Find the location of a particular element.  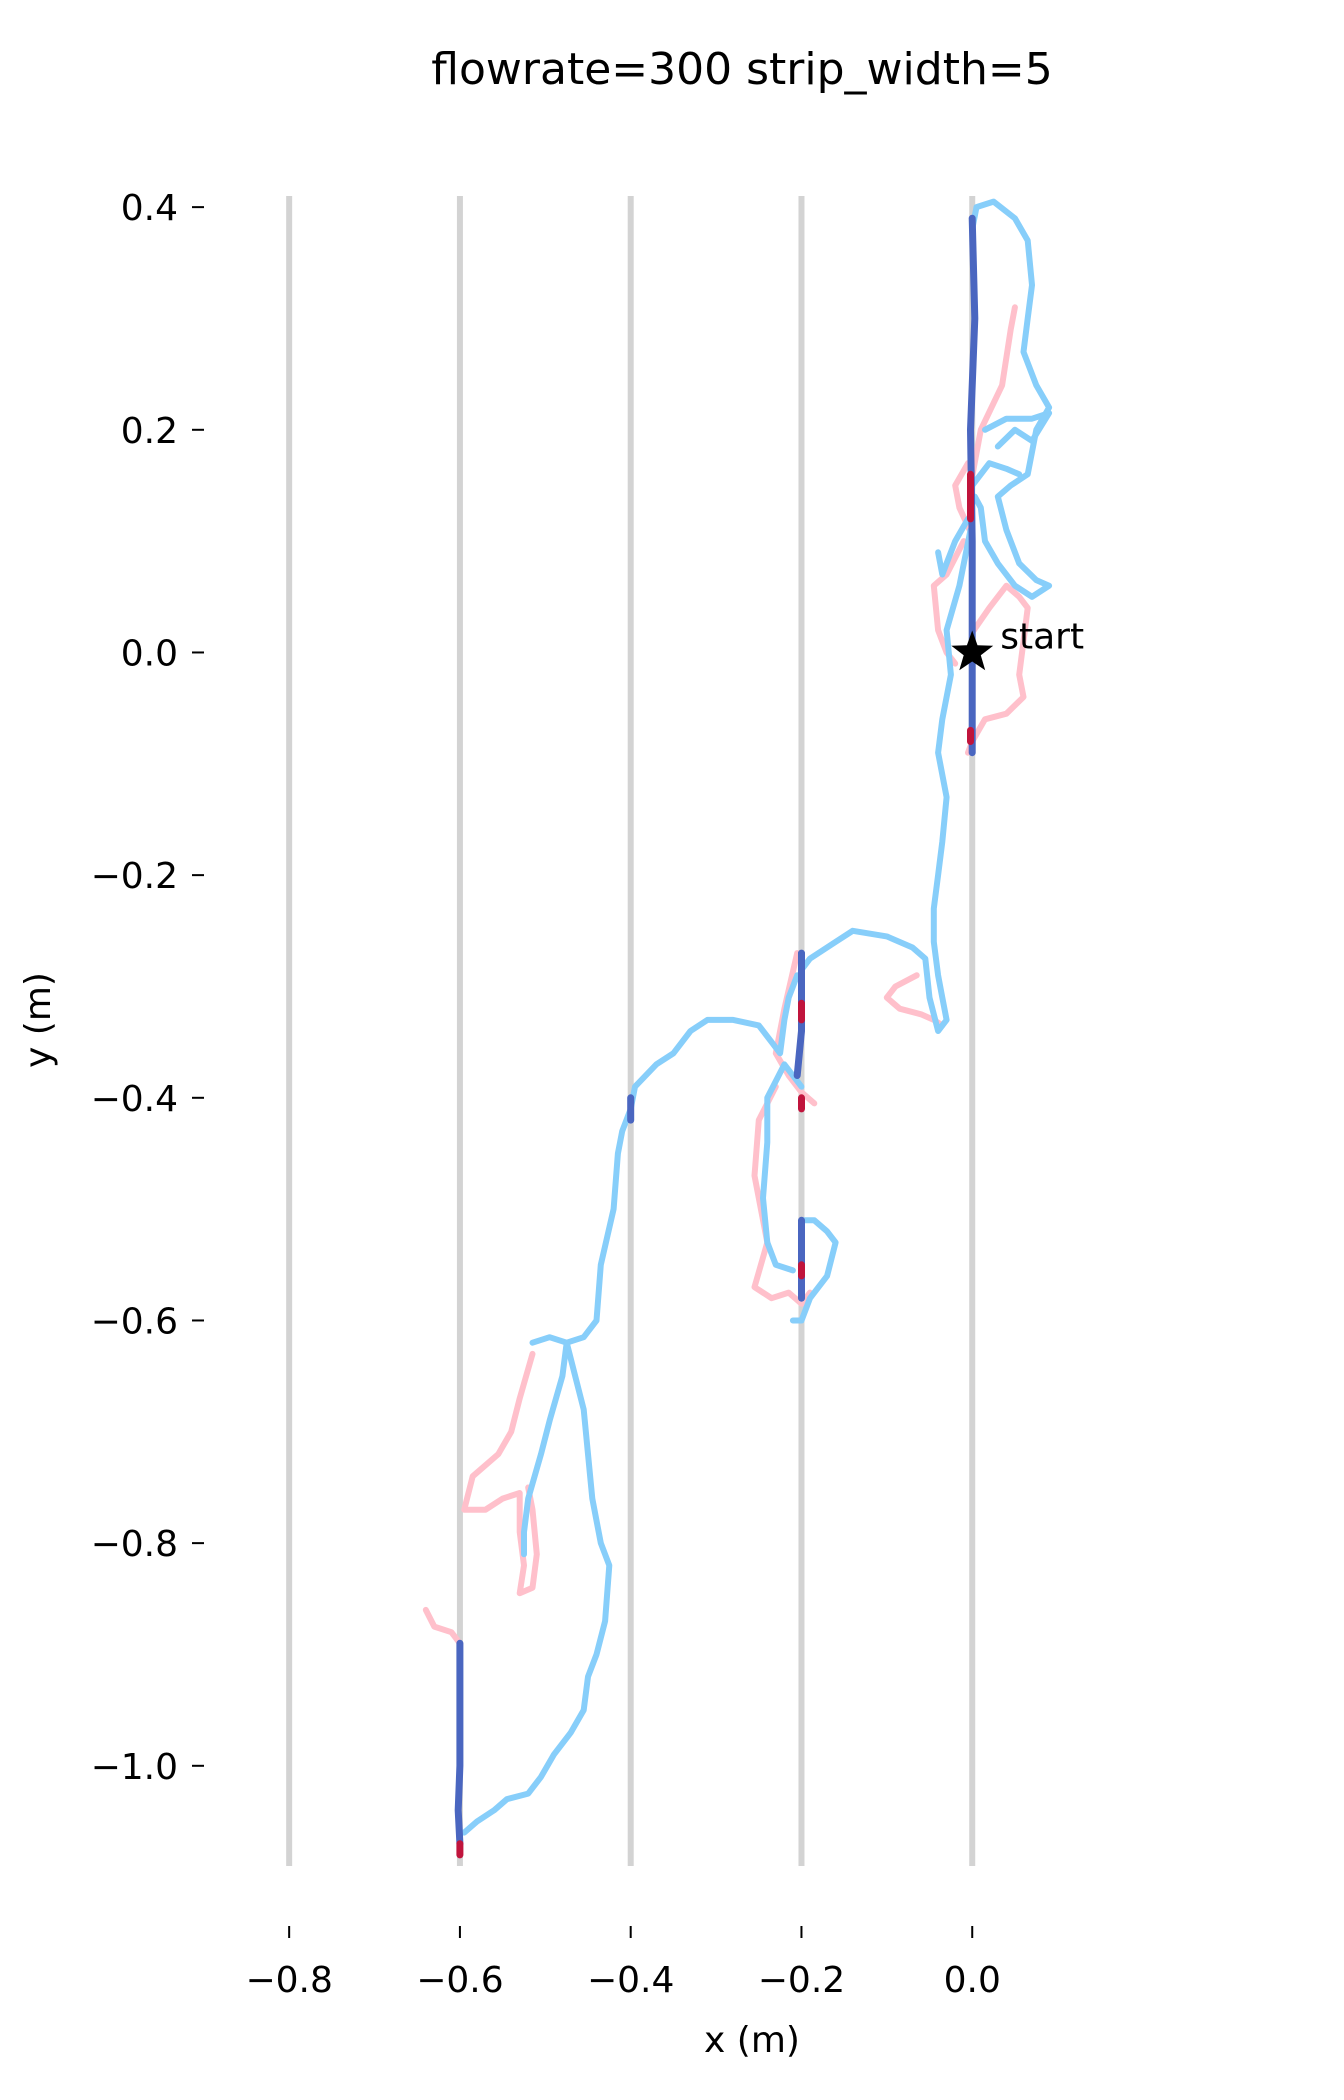

y-tick-label: −1.0 is located at coordinates (134, 1767).